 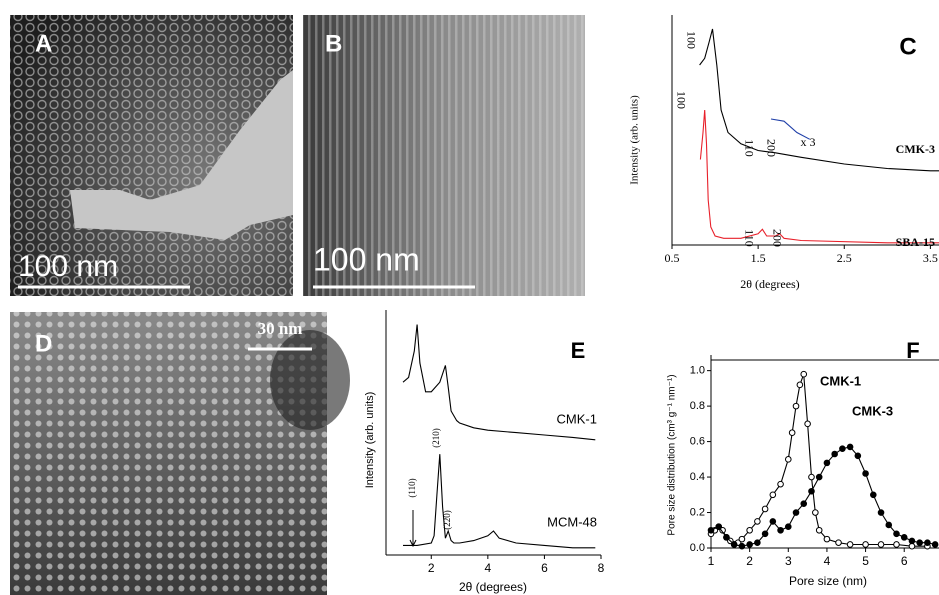 I want to click on panel-label: B, so click(x=333, y=43).